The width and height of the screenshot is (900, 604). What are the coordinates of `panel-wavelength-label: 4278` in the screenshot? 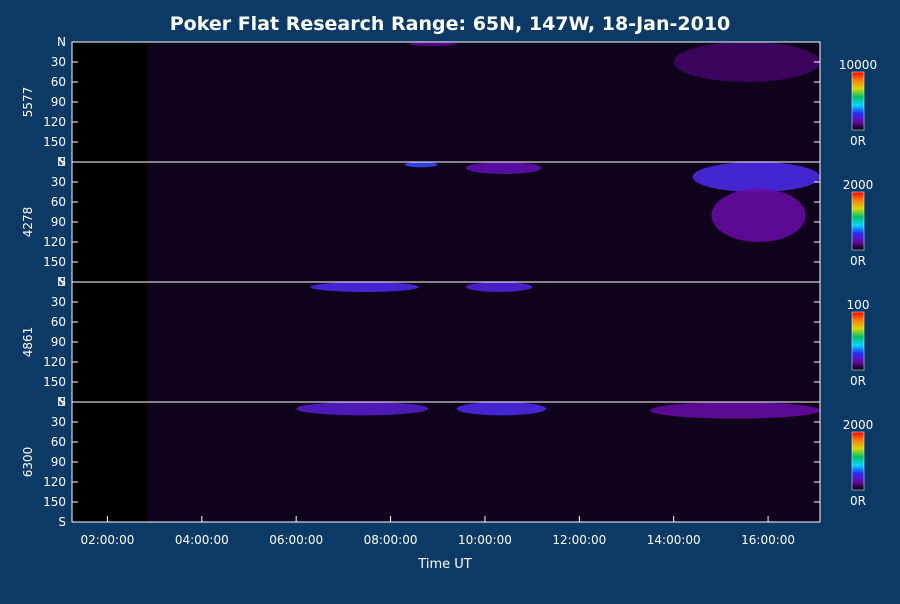 It's located at (28, 222).